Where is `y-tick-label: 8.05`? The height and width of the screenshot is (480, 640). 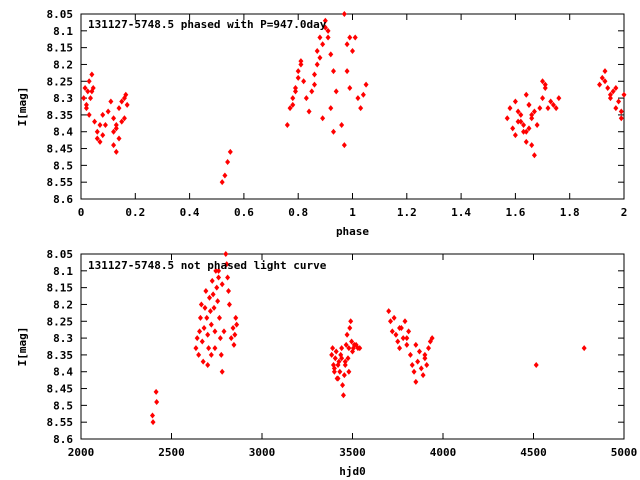 y-tick-label: 8.05 is located at coordinates (60, 254).